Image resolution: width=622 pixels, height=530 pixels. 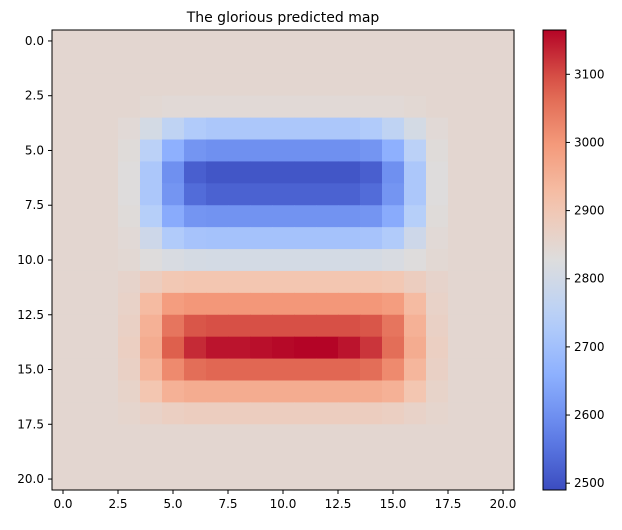 I want to click on x-tick-label: 15.0, so click(x=393, y=504).